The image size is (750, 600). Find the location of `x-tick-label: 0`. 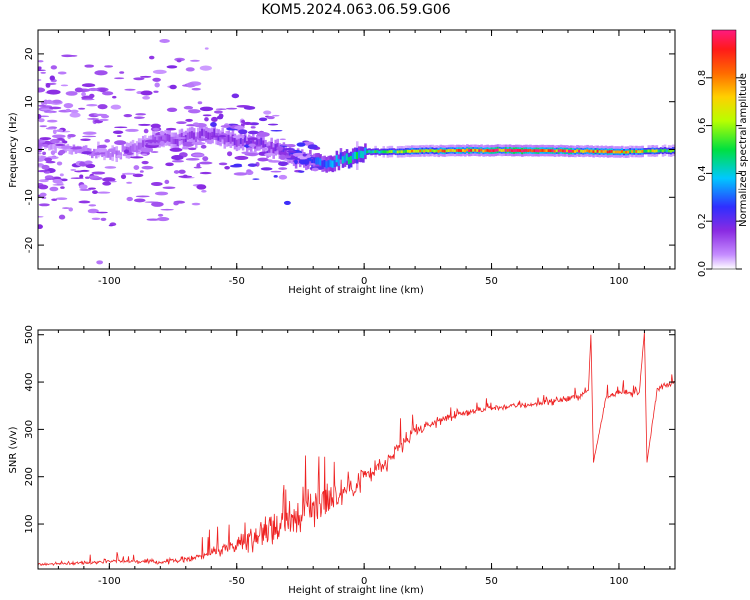

x-tick-label: 0 is located at coordinates (364, 581).